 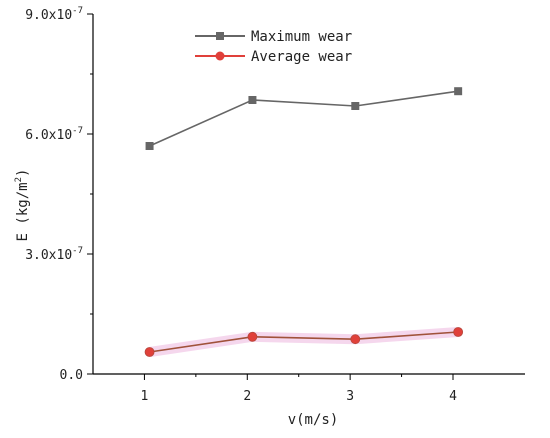 What do you see at coordinates (54, 14) in the screenshot?
I see `y-tick-label: 9.0x10-7` at bounding box center [54, 14].